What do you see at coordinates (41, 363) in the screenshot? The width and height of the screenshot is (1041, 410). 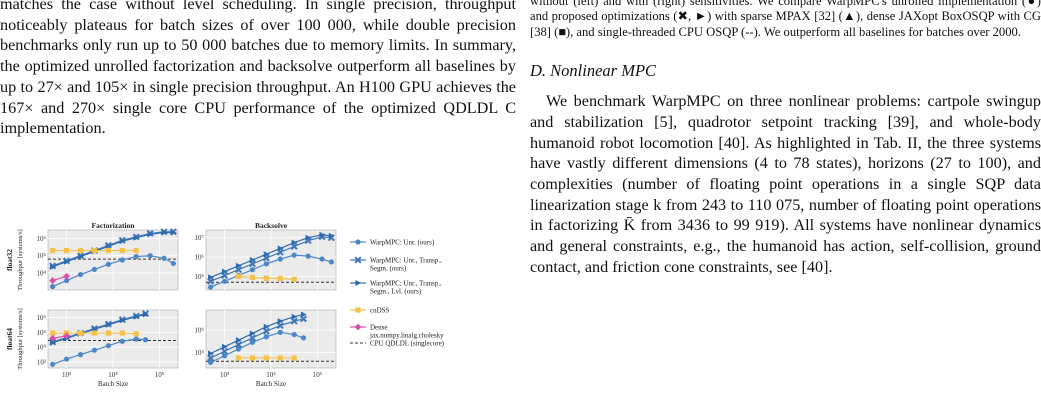 I see `y-tick-label: 10³` at bounding box center [41, 363].